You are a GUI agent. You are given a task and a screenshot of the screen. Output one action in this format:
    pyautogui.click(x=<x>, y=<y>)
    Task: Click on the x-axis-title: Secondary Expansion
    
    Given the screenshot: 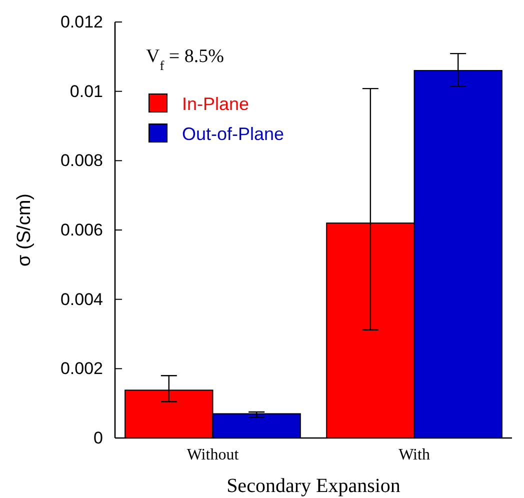 What is the action you would take?
    pyautogui.click(x=313, y=486)
    